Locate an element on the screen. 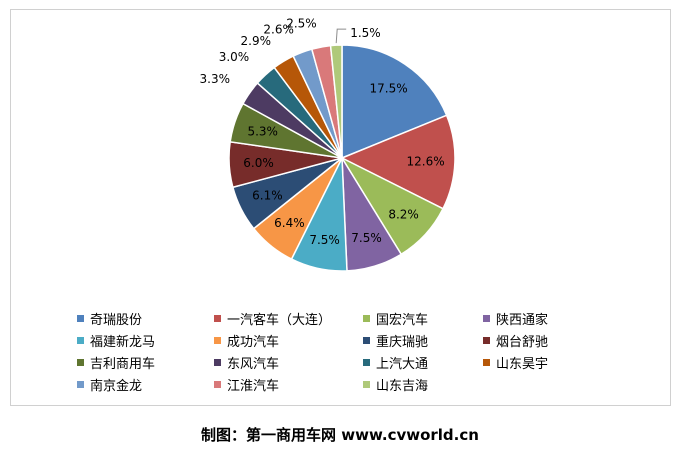 The image size is (680, 449). slice-value-label: 2.9% is located at coordinates (256, 41).